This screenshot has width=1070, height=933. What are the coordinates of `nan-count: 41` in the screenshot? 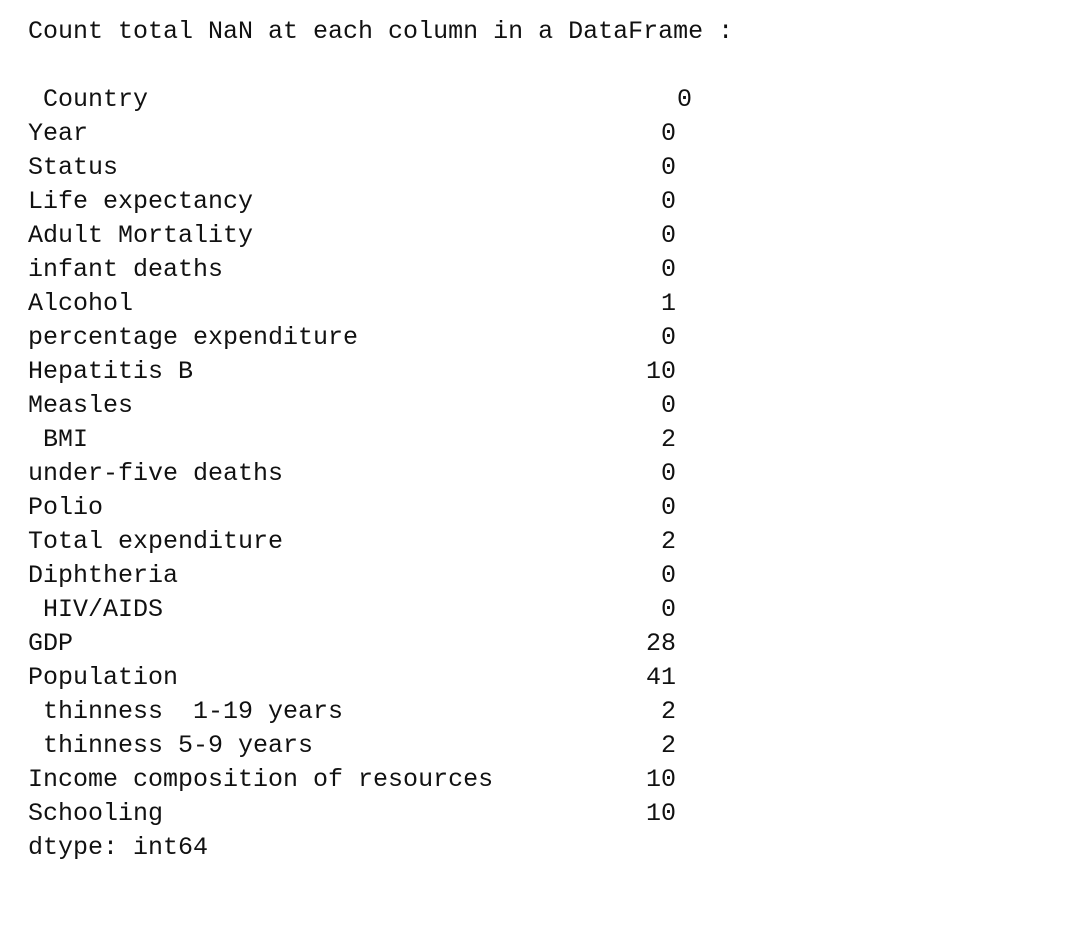 It's located at (660, 677).